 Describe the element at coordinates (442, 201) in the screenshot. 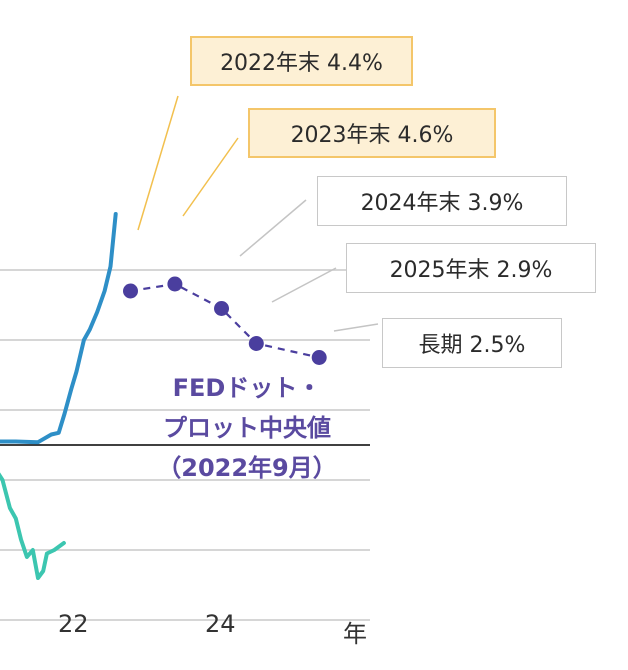

I see `callout-2024-end: 2024年末 3.9%` at that location.